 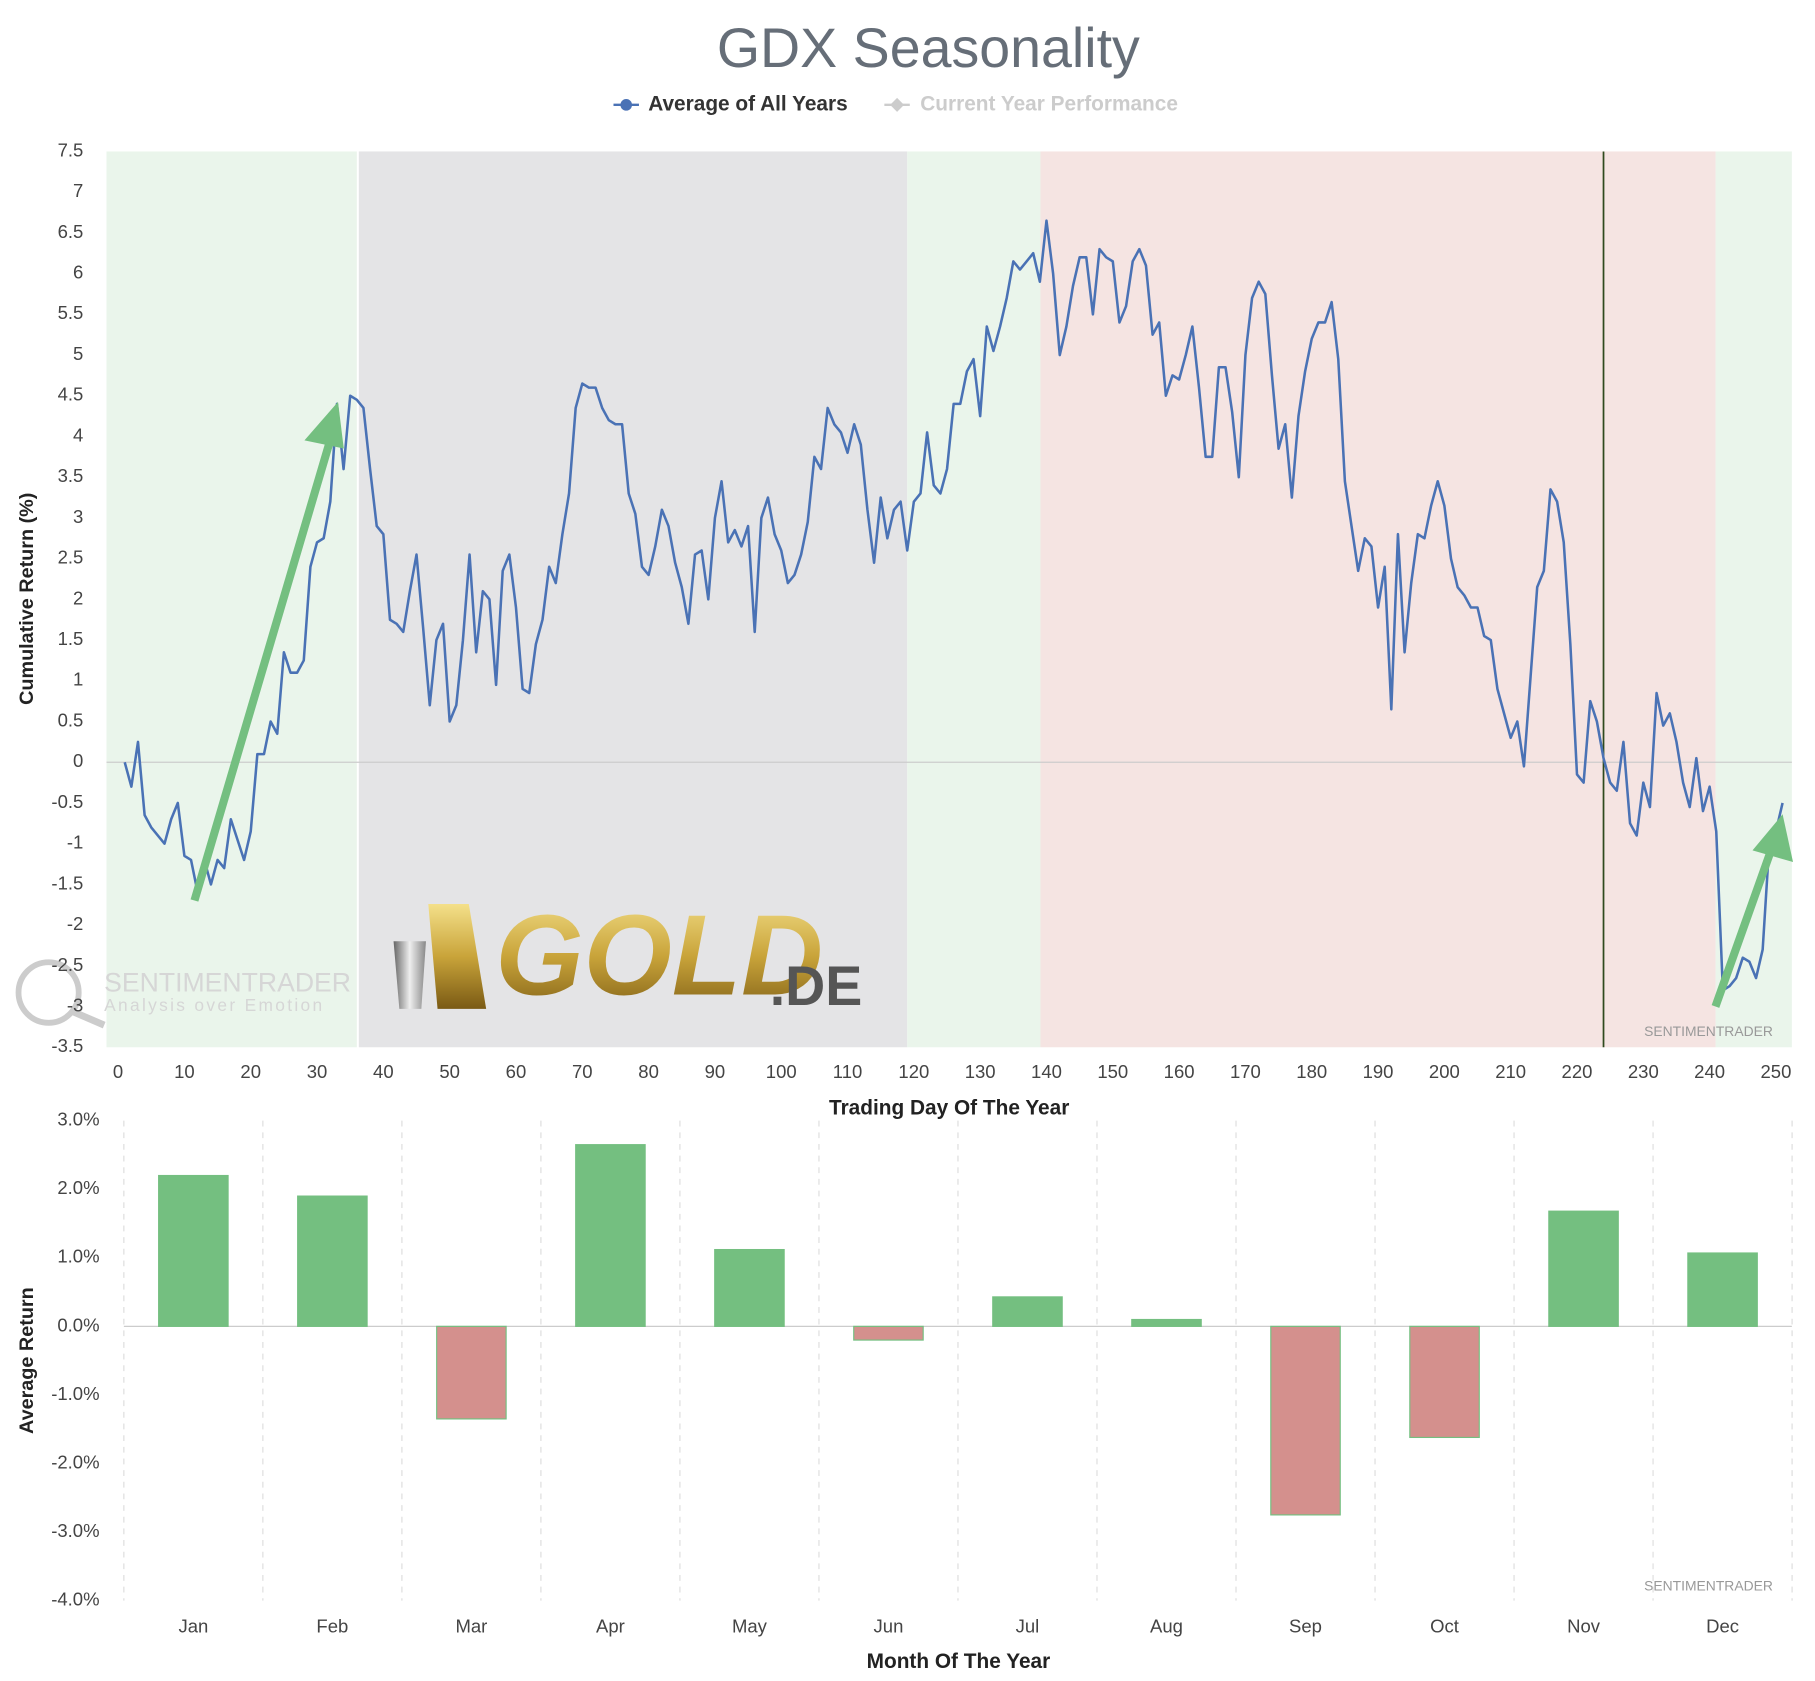 I want to click on legend-label: Current Year Performance, so click(x=1049, y=103).